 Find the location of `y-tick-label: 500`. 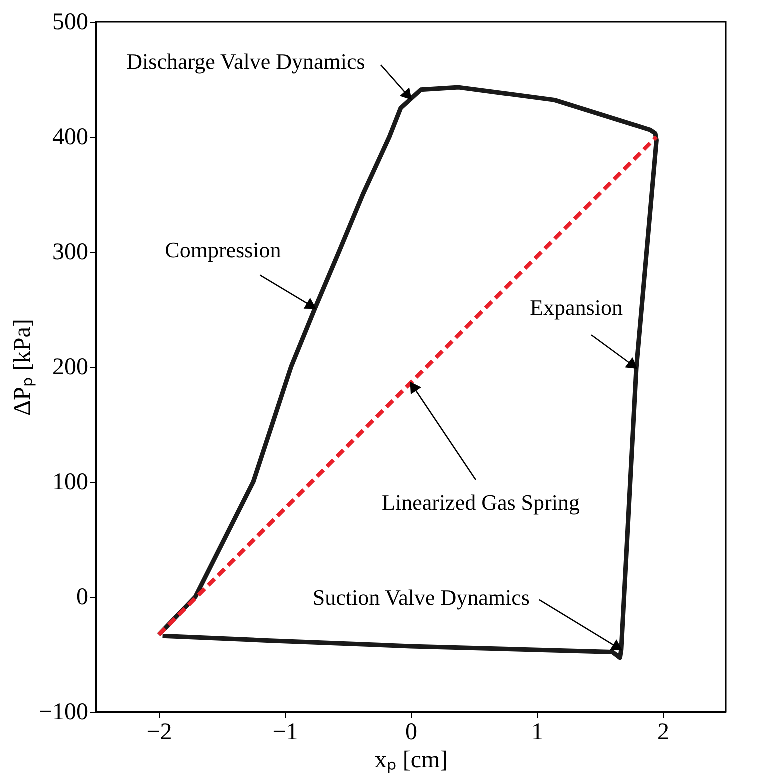

y-tick-label: 500 is located at coordinates (70, 23).